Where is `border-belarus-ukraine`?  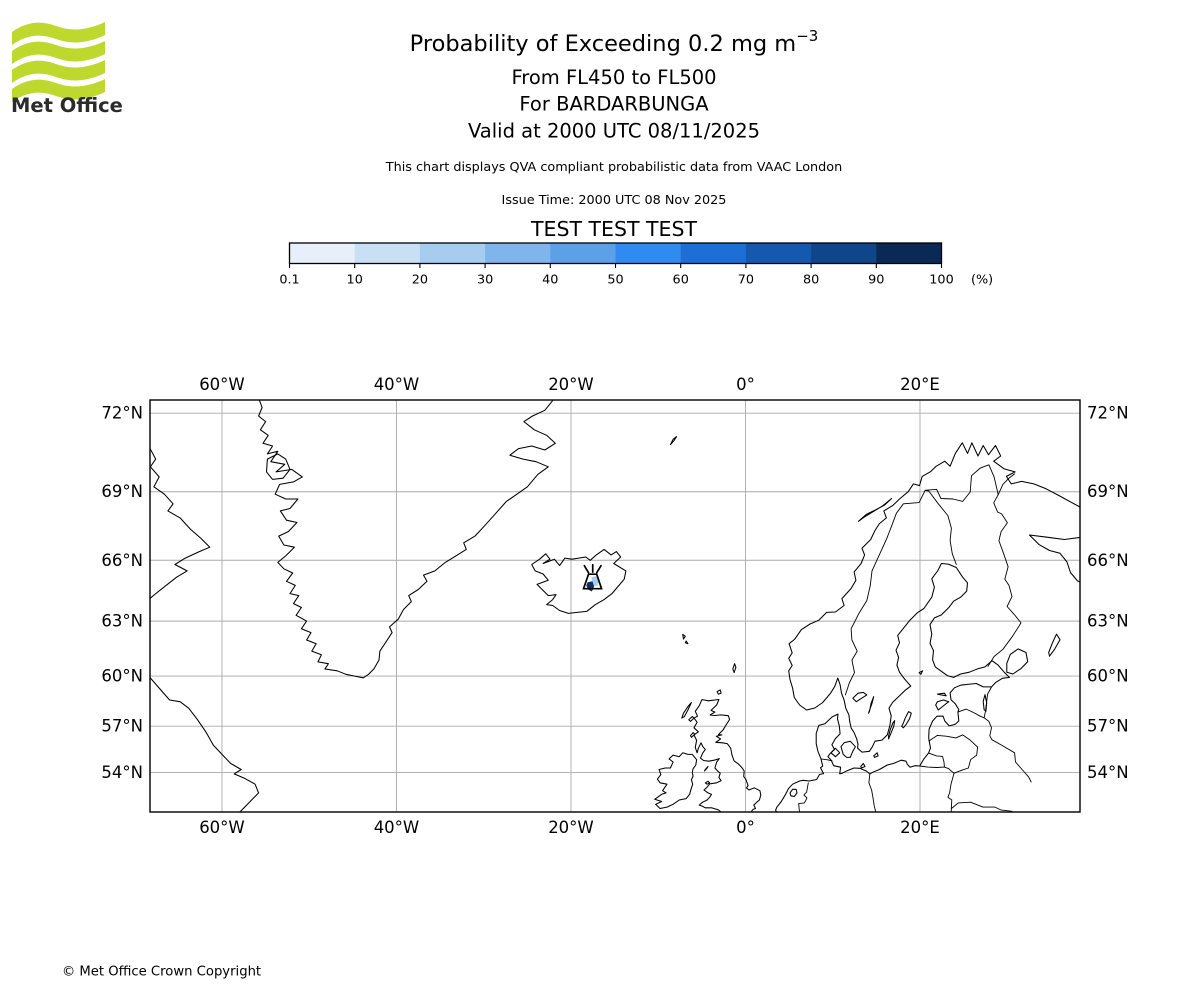 border-belarus-ukraine is located at coordinates (981, 806).